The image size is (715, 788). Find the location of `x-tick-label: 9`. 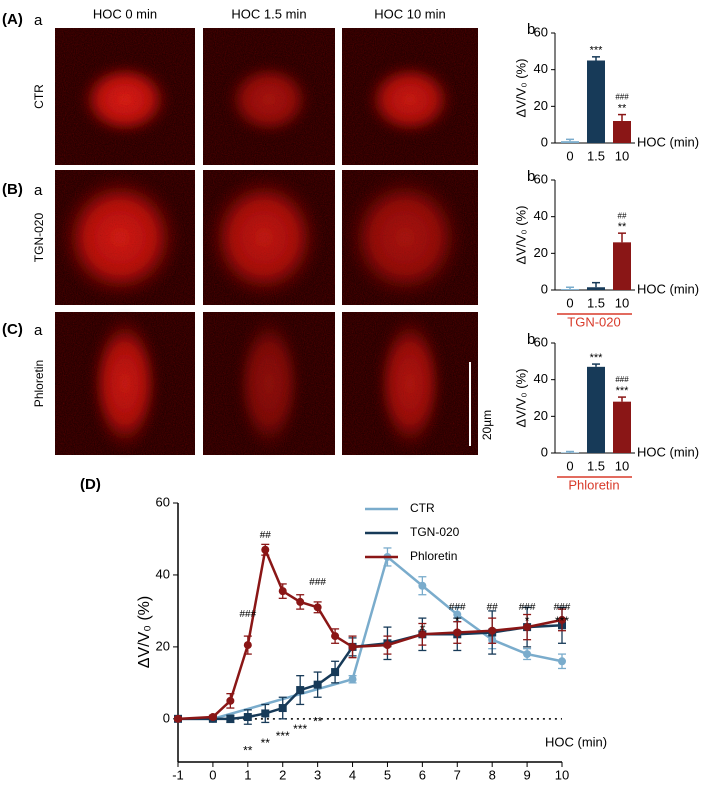

x-tick-label: 9 is located at coordinates (526, 774).